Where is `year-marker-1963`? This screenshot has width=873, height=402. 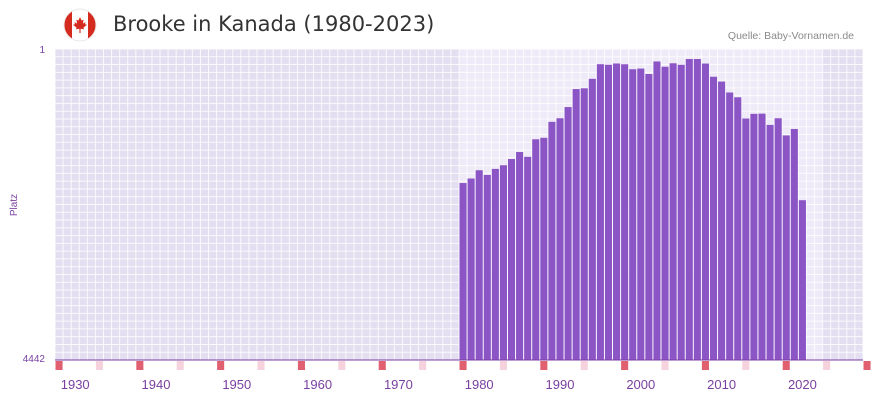 year-marker-1963 is located at coordinates (342, 365).